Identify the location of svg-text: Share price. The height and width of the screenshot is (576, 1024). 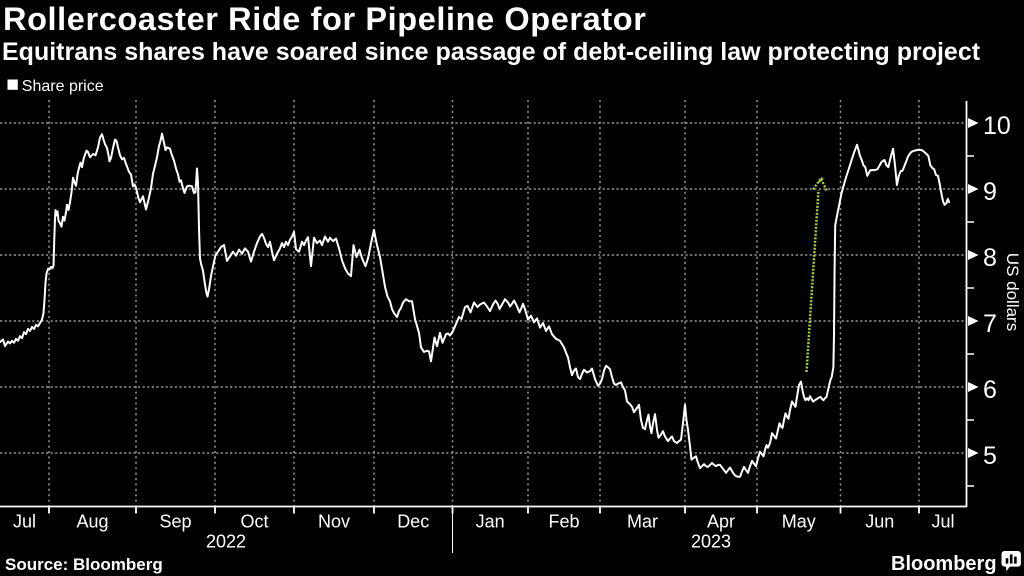
(63, 86).